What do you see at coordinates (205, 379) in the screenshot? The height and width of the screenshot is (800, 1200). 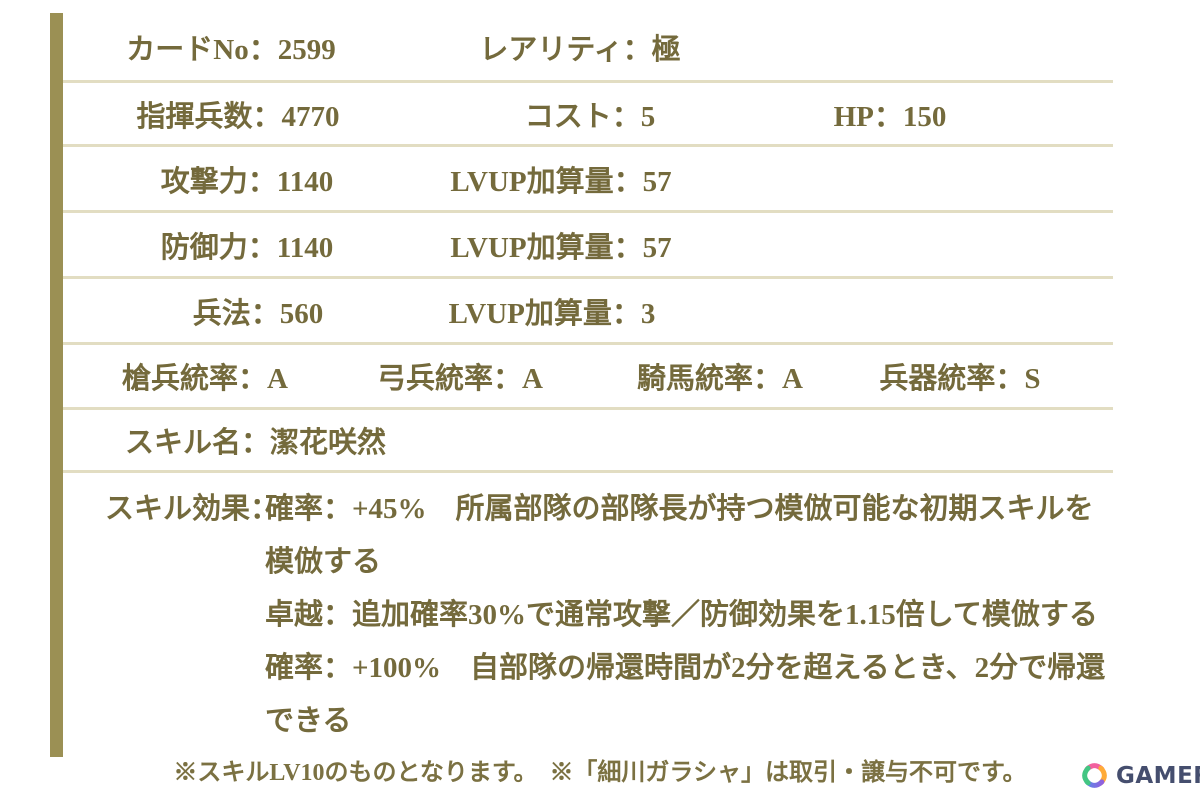 I see `stat-spear-leadership: 槍兵統率：A` at bounding box center [205, 379].